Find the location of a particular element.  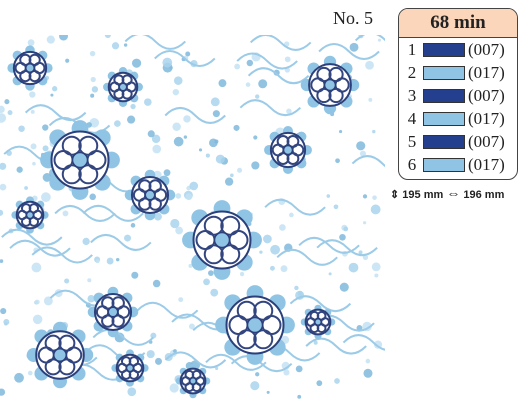

height-icon: ⇕ is located at coordinates (395, 195).